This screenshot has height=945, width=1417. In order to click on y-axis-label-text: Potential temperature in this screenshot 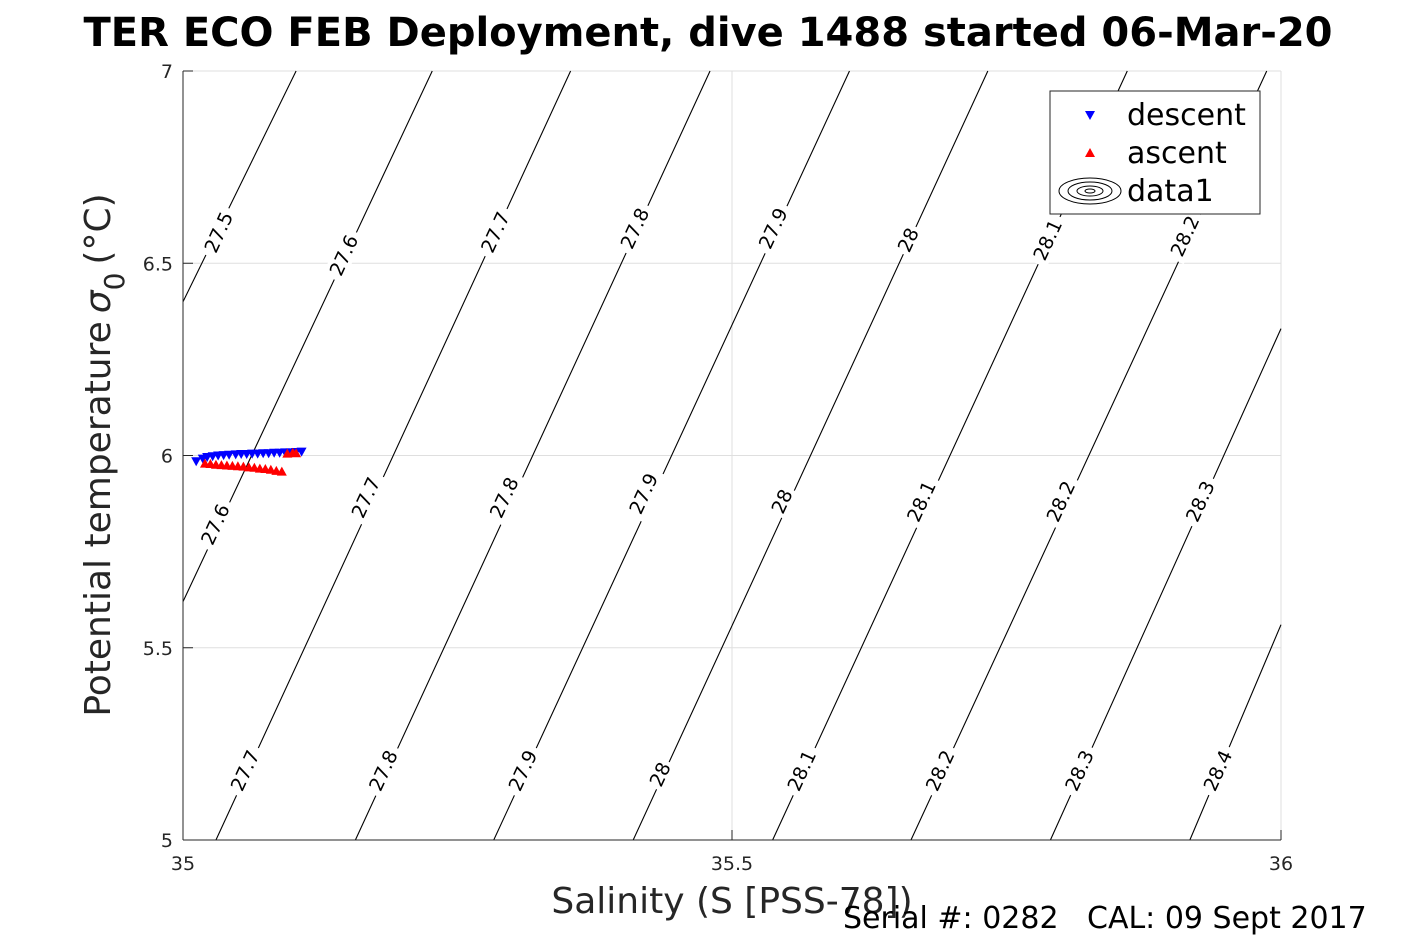, I will do `click(98, 518)`.